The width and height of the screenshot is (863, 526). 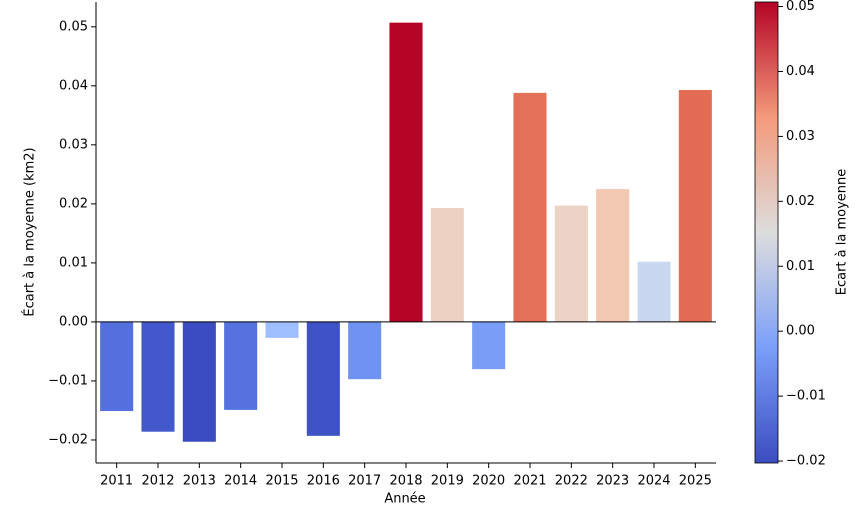 What do you see at coordinates (806, 461) in the screenshot?
I see `colorbar-tick-label: −0.02` at bounding box center [806, 461].